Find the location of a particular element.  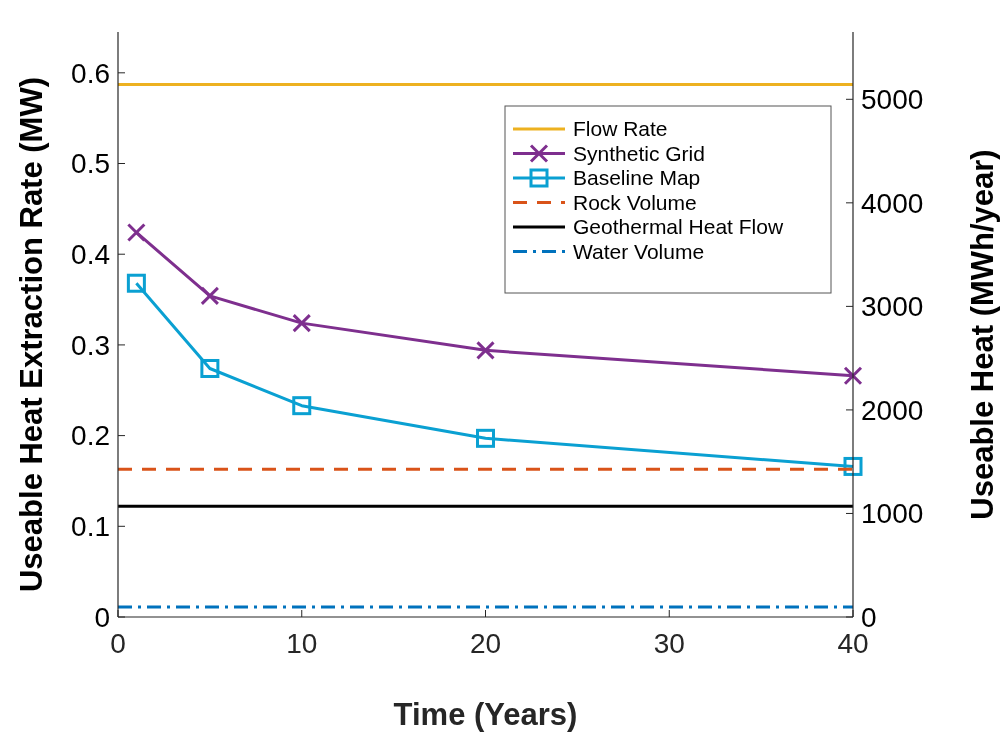

legend-label: Water Volume is located at coordinates (639, 251).